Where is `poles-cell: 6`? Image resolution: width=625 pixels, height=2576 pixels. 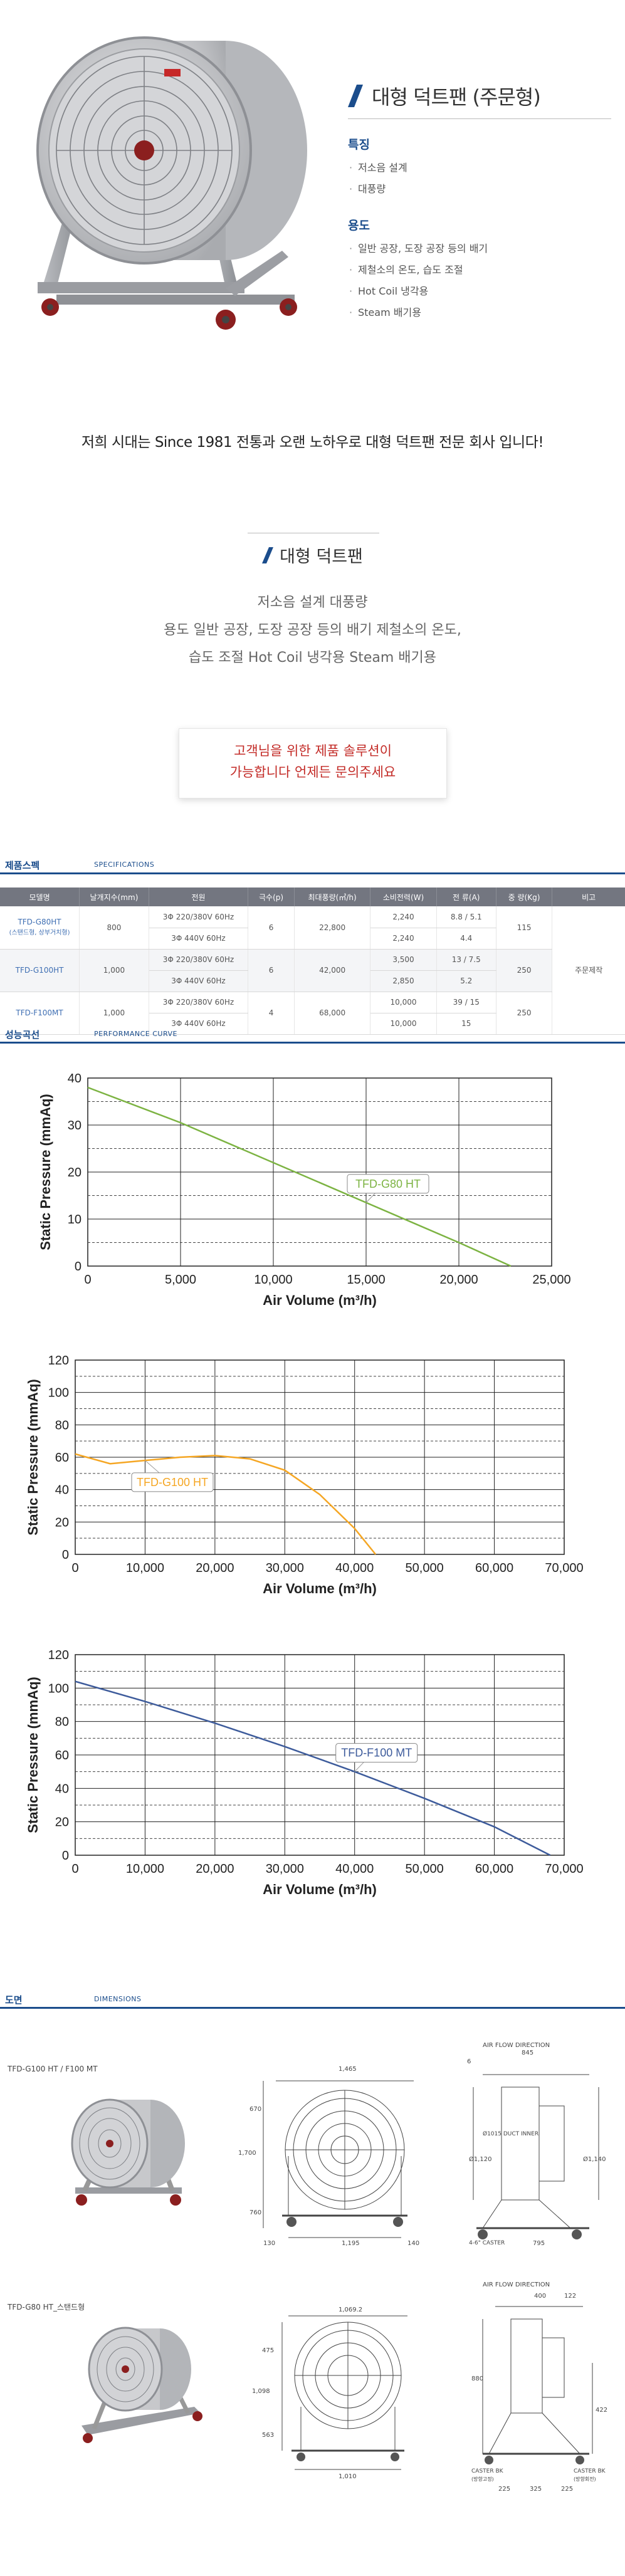 poles-cell: 6 is located at coordinates (271, 928).